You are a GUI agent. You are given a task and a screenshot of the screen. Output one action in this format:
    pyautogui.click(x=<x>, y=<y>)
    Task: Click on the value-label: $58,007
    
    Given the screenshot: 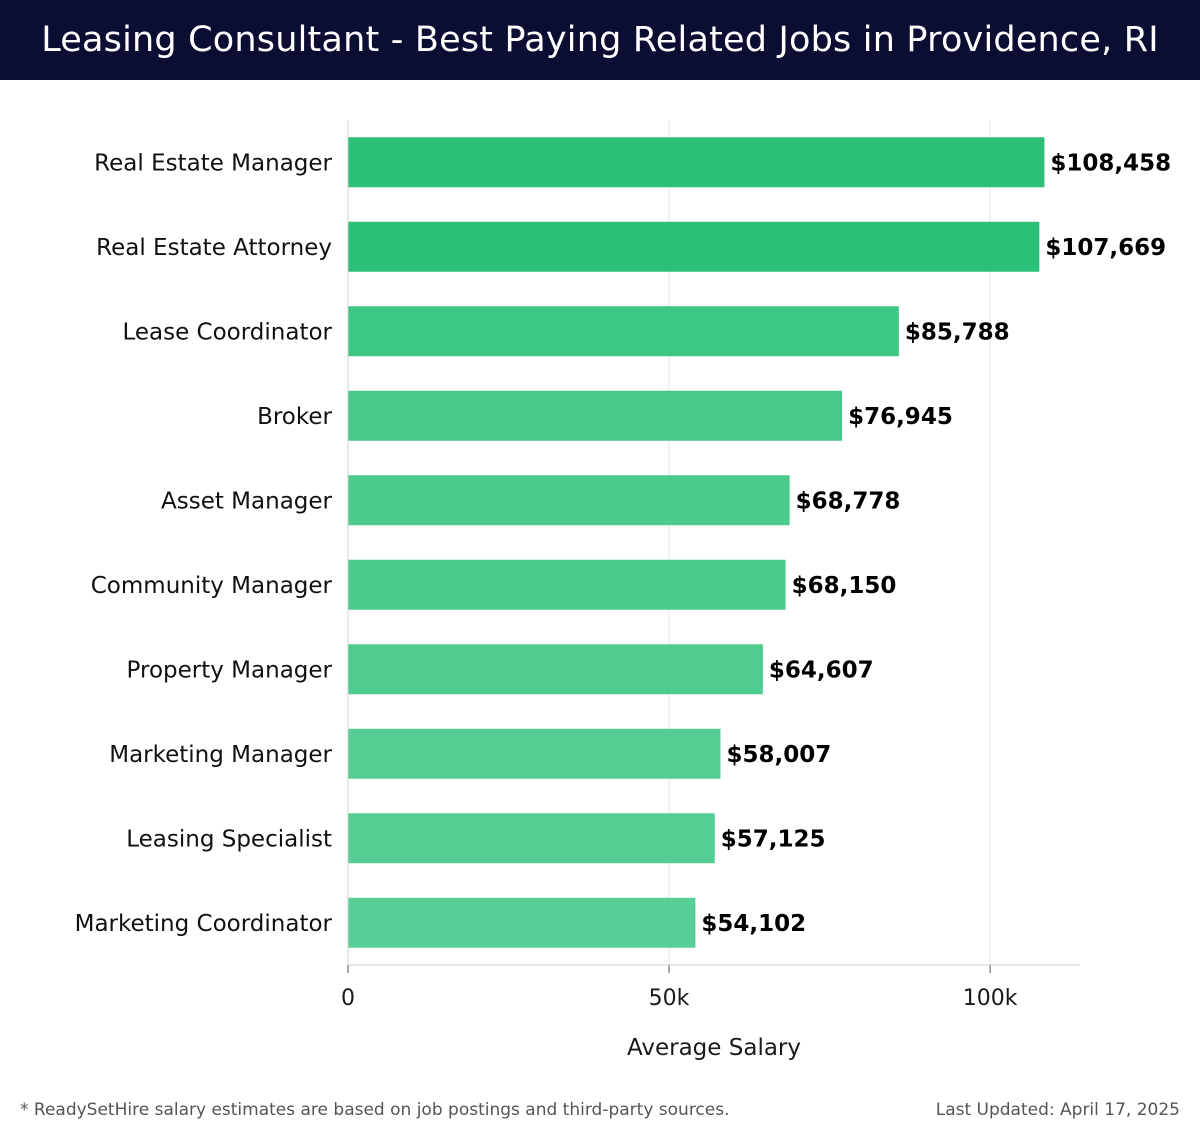 What is the action you would take?
    pyautogui.click(x=778, y=755)
    